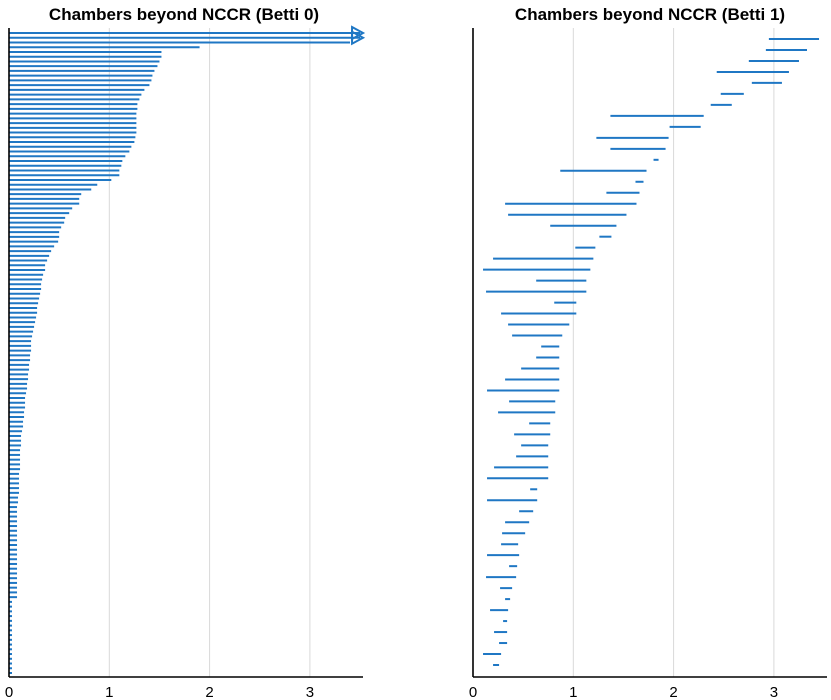 Image resolution: width=831 pixels, height=700 pixels. What do you see at coordinates (109, 692) in the screenshot?
I see `betti0-x-tick-label: 1` at bounding box center [109, 692].